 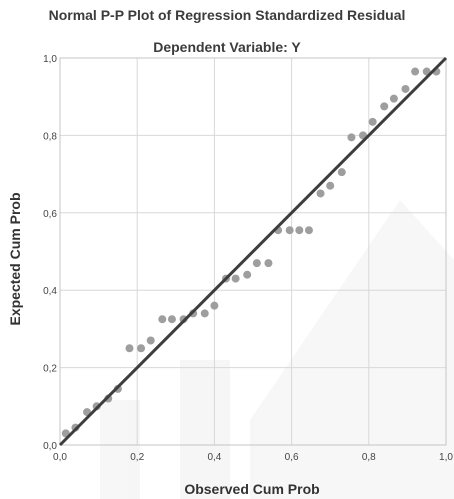 I want to click on y-tick-label: 0,0, so click(x=50, y=446).